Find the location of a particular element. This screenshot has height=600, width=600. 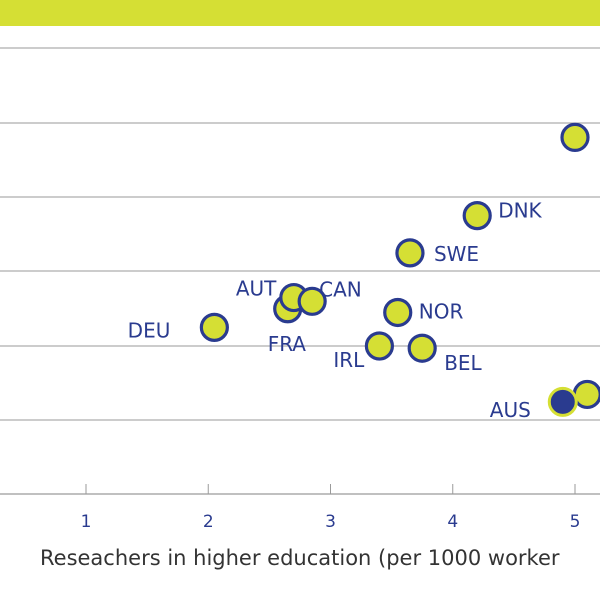

point-label-irl: IRL is located at coordinates (349, 360).